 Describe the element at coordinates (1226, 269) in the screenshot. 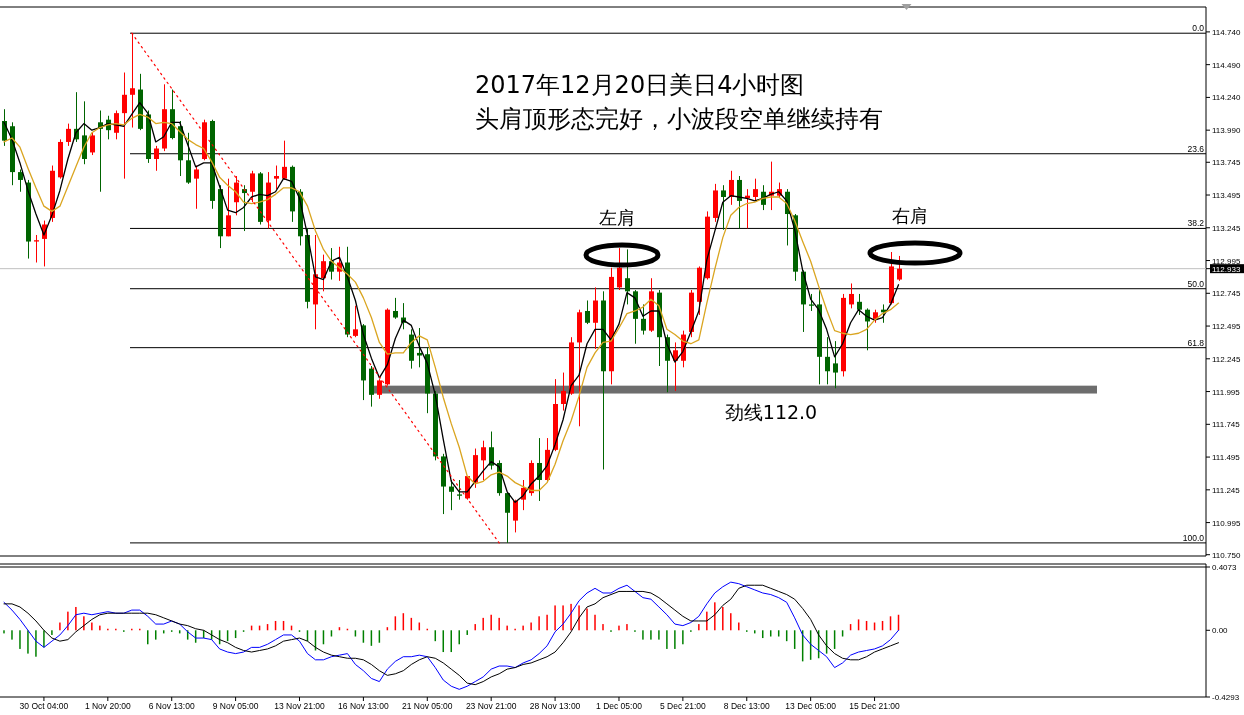

I see `y-tick-label: 112.933` at that location.